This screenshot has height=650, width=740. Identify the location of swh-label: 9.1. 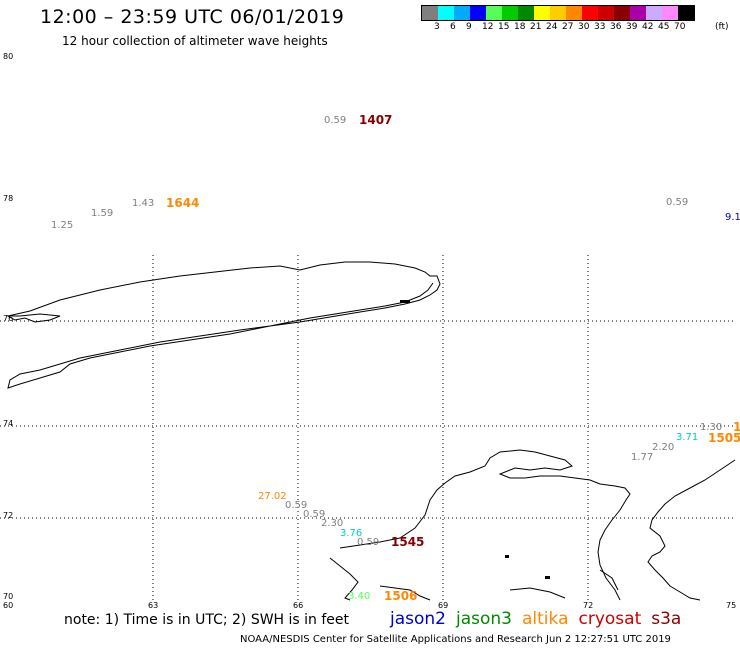
(732, 217).